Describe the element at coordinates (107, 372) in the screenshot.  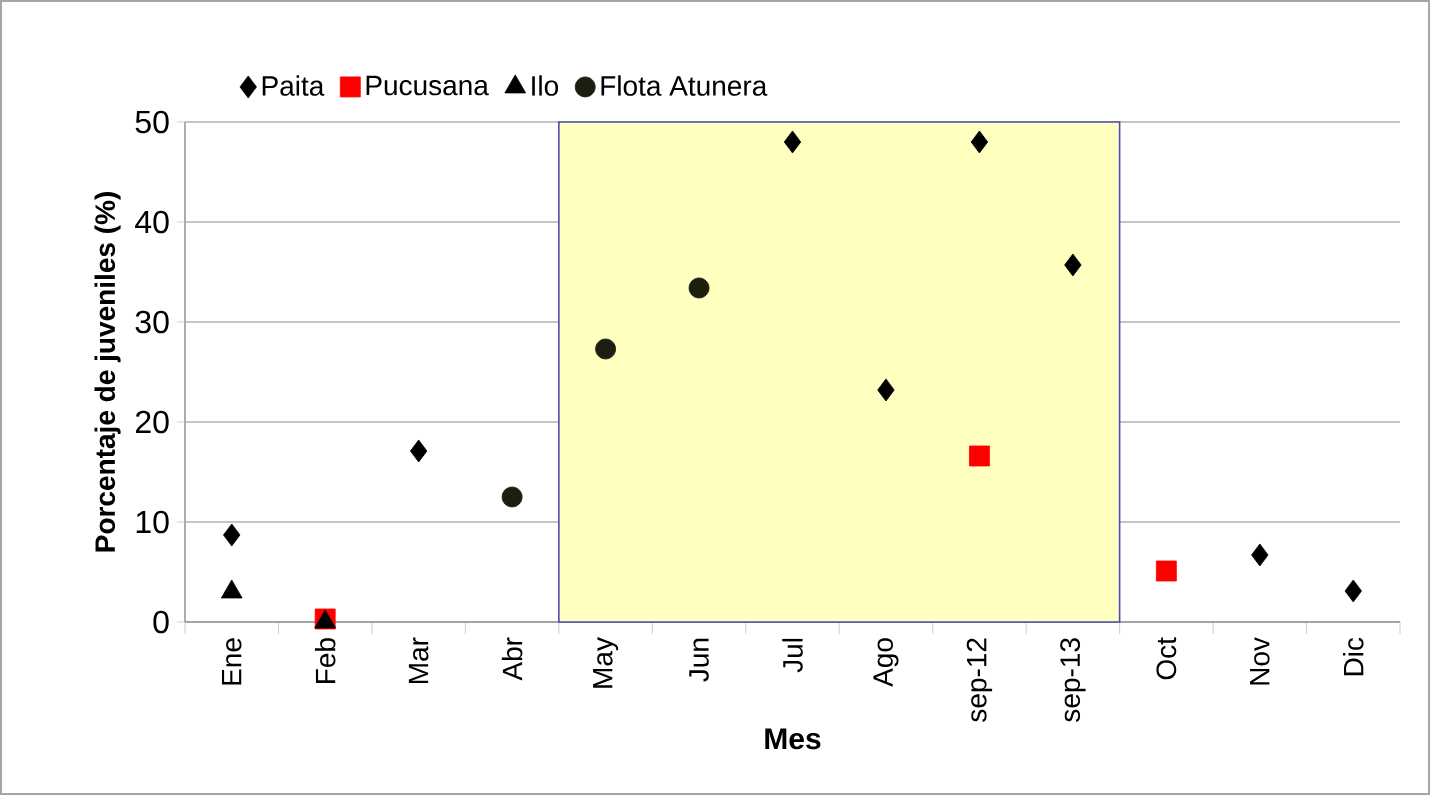
I see `y-axis-title: Porcentaje de juveniles (%)` at that location.